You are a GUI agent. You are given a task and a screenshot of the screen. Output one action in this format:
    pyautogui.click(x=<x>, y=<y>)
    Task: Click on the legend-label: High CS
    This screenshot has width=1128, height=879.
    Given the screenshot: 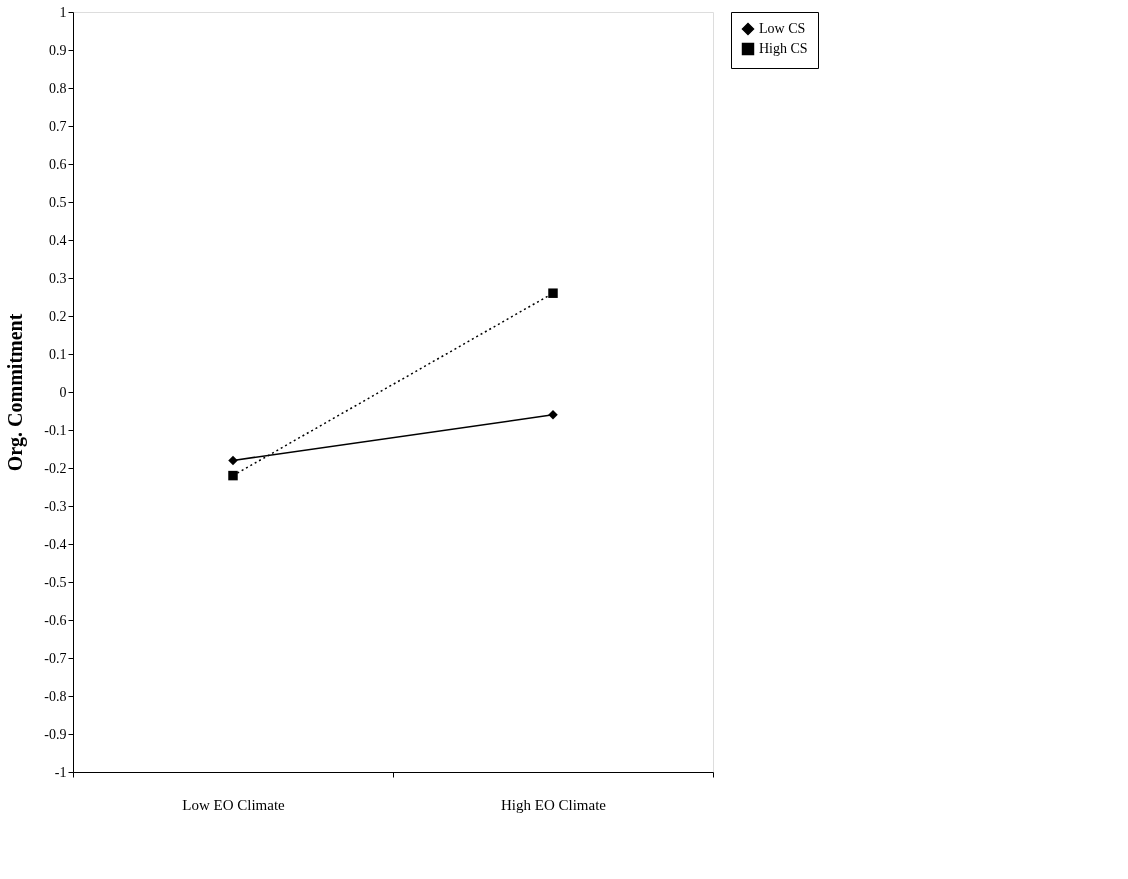 What is the action you would take?
    pyautogui.click(x=783, y=48)
    